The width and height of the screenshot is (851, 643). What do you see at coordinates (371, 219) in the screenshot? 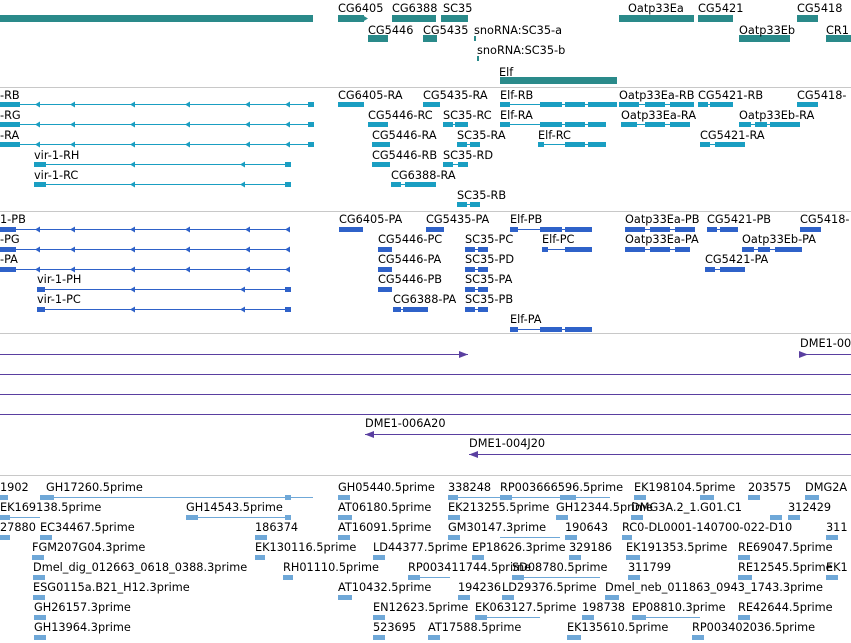
I see `protein-label: CG6405-PA` at bounding box center [371, 219].